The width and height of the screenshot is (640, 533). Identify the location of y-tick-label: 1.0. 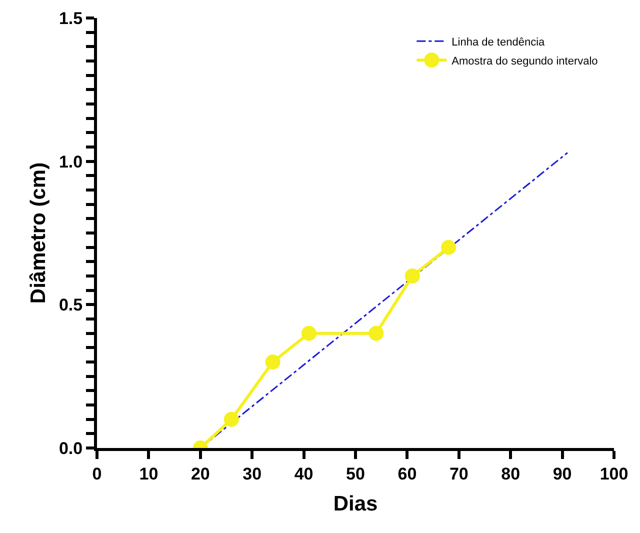
(70, 162).